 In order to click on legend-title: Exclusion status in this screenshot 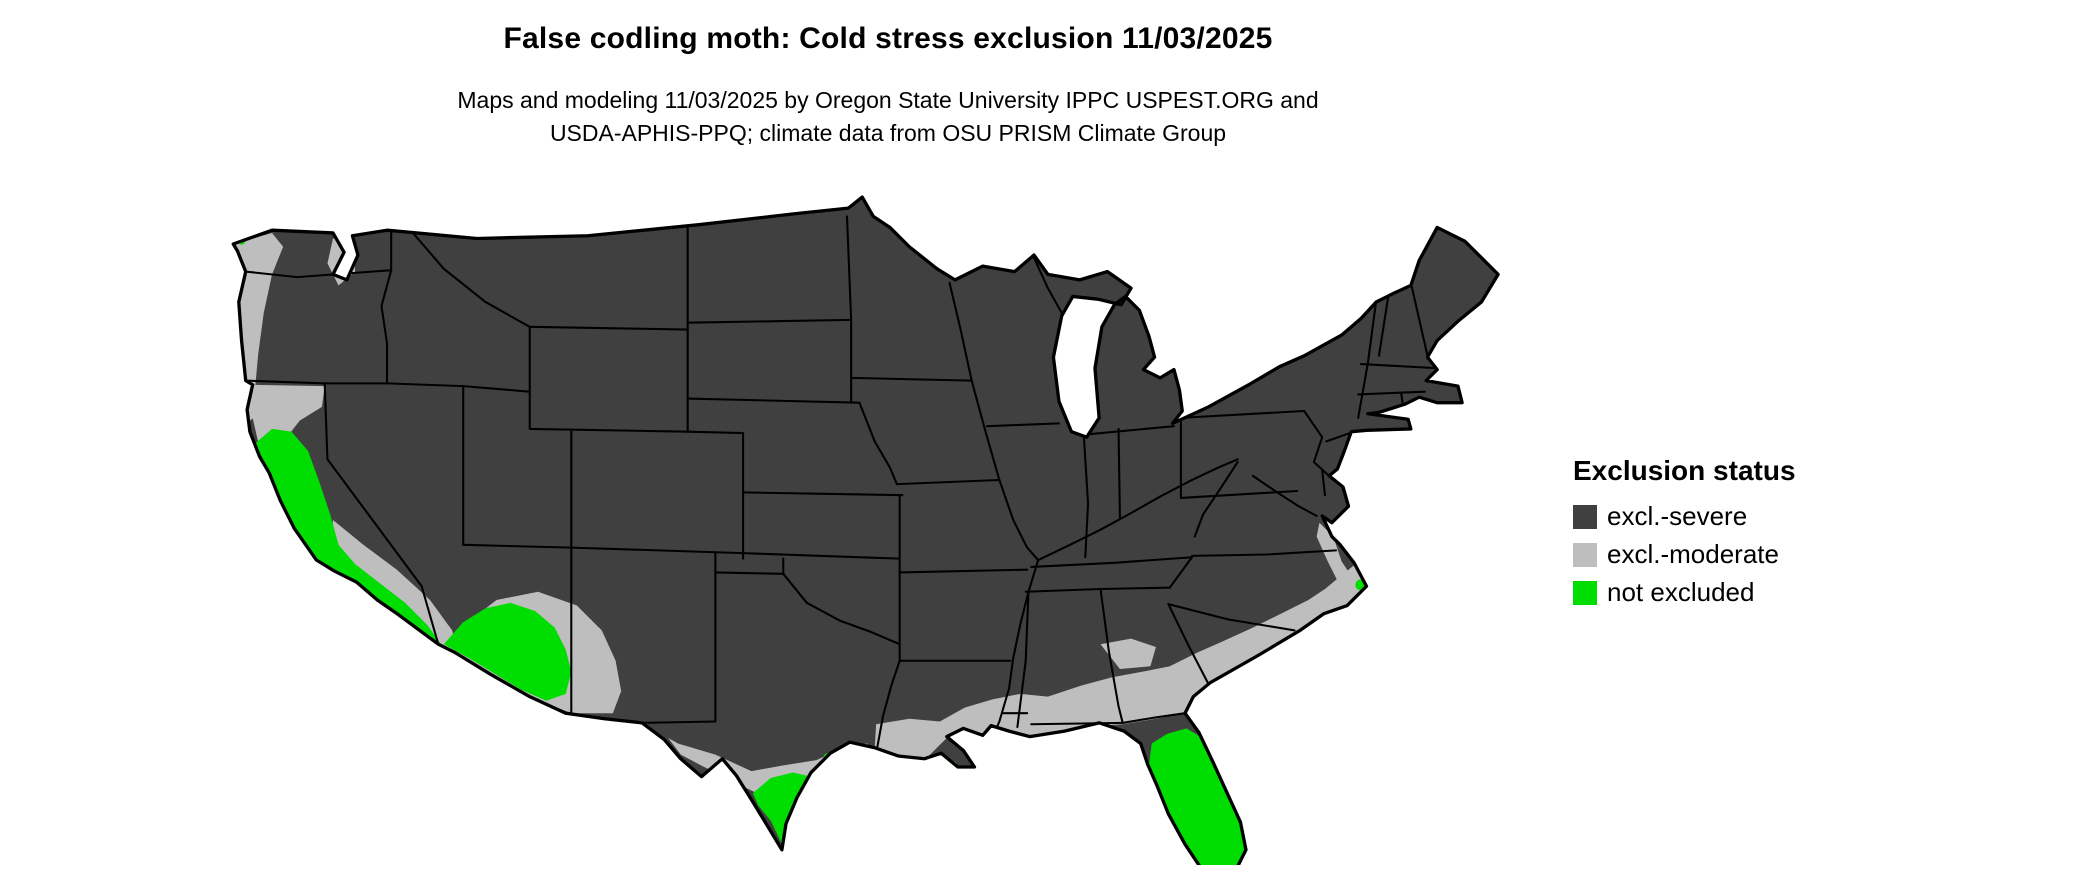, I will do `click(1684, 470)`.